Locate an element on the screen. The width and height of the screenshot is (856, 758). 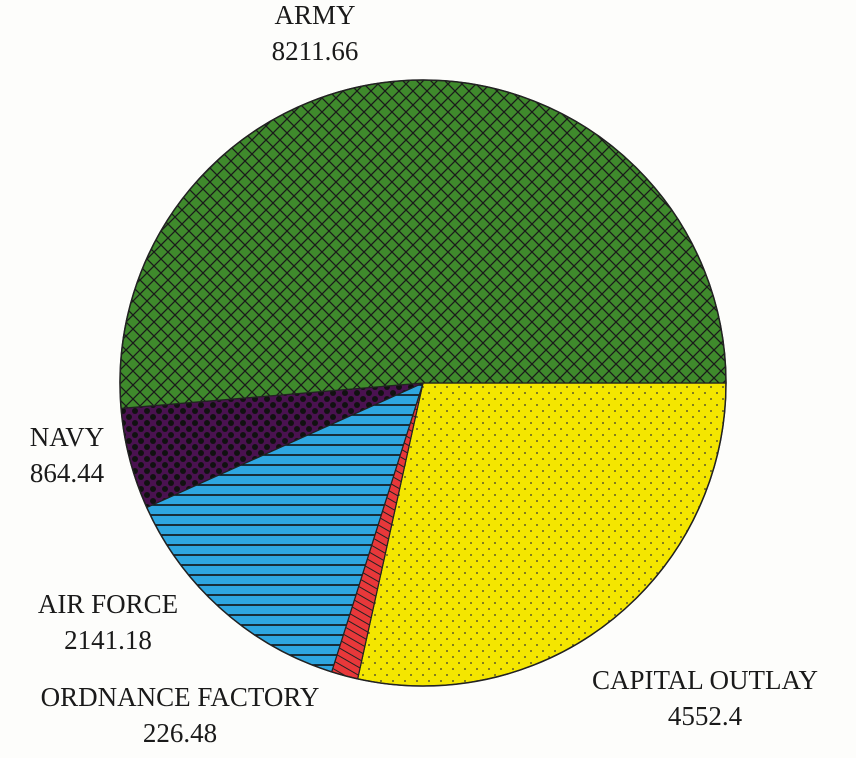
slice-label: NAVY is located at coordinates (67, 437).